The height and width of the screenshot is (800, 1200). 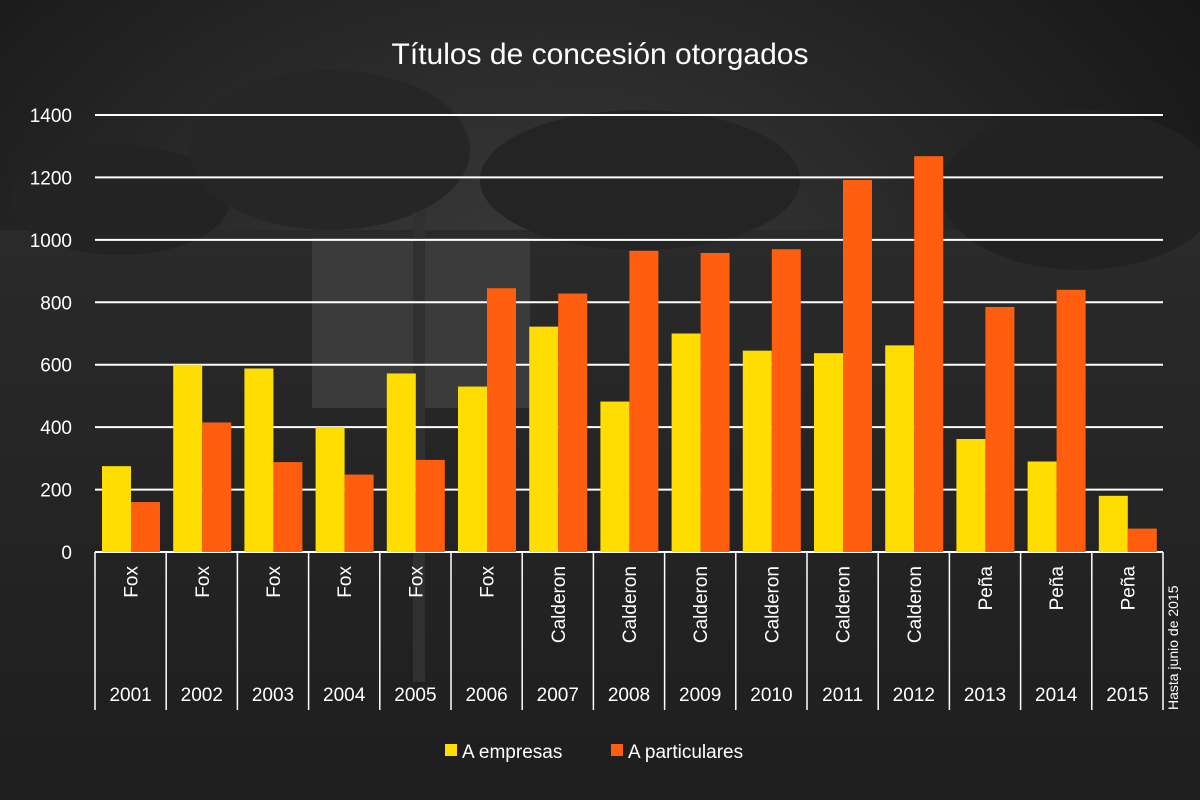 I want to click on y-tick-label: 1400, so click(x=51, y=116).